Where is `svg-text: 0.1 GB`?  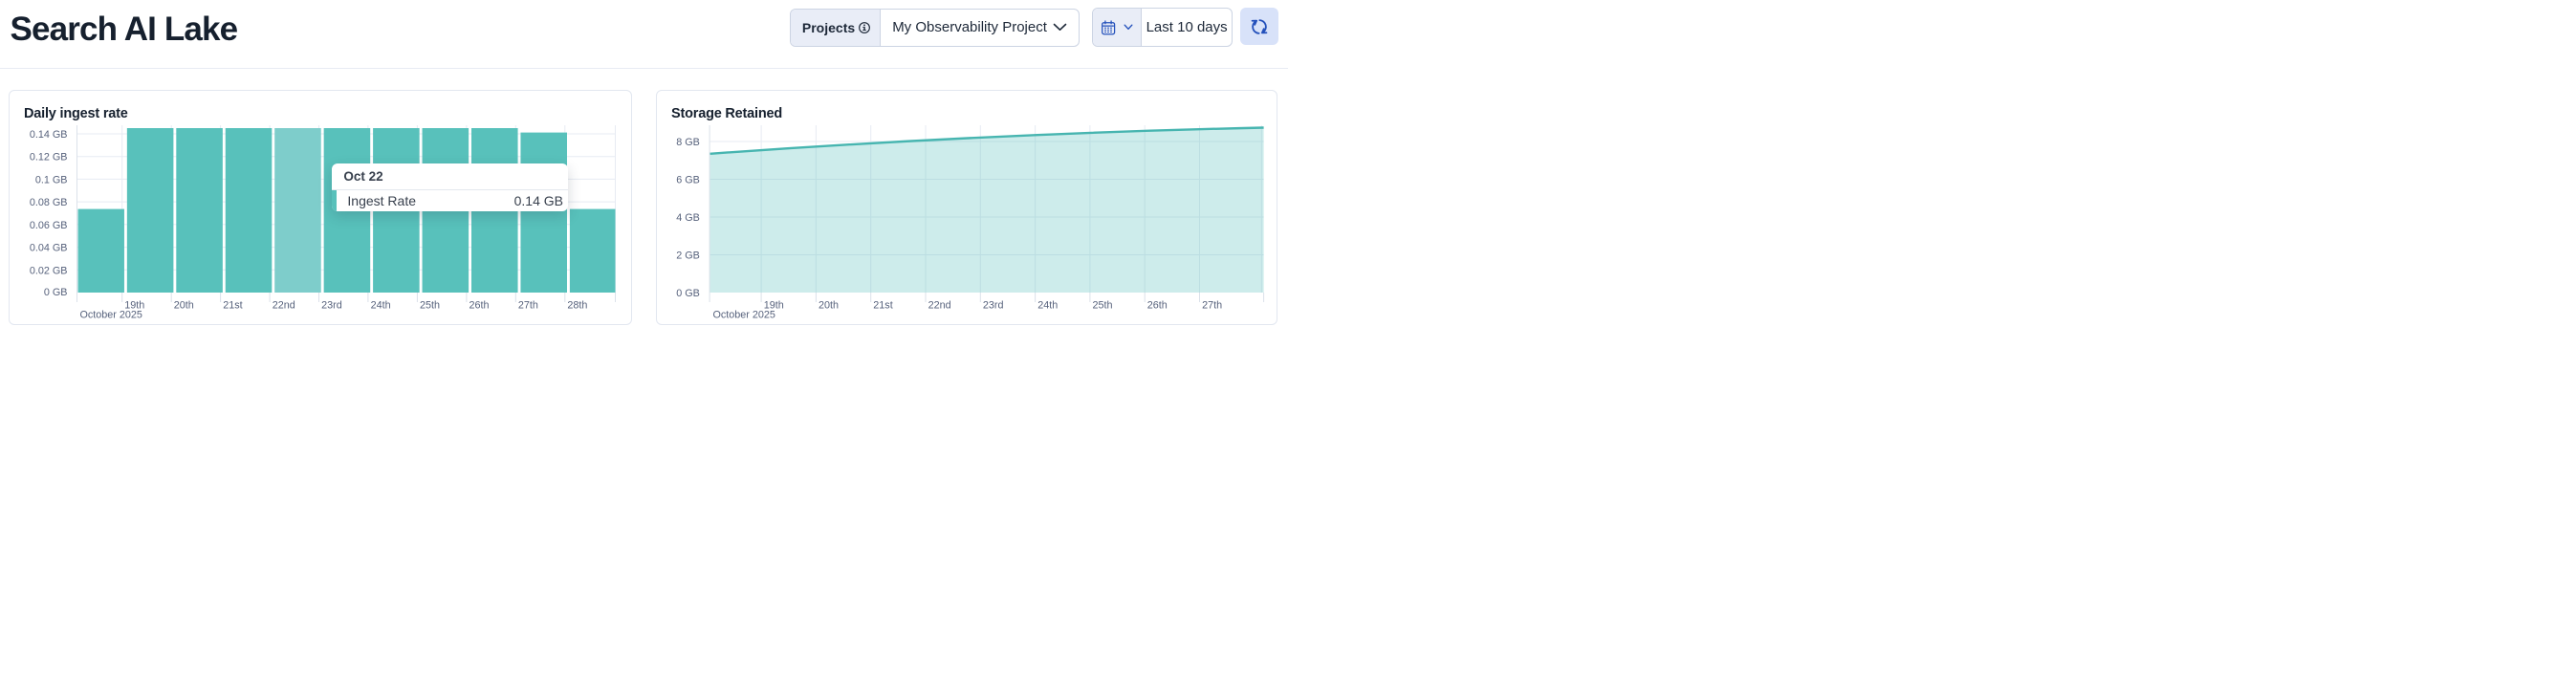 svg-text: 0.1 GB is located at coordinates (51, 179).